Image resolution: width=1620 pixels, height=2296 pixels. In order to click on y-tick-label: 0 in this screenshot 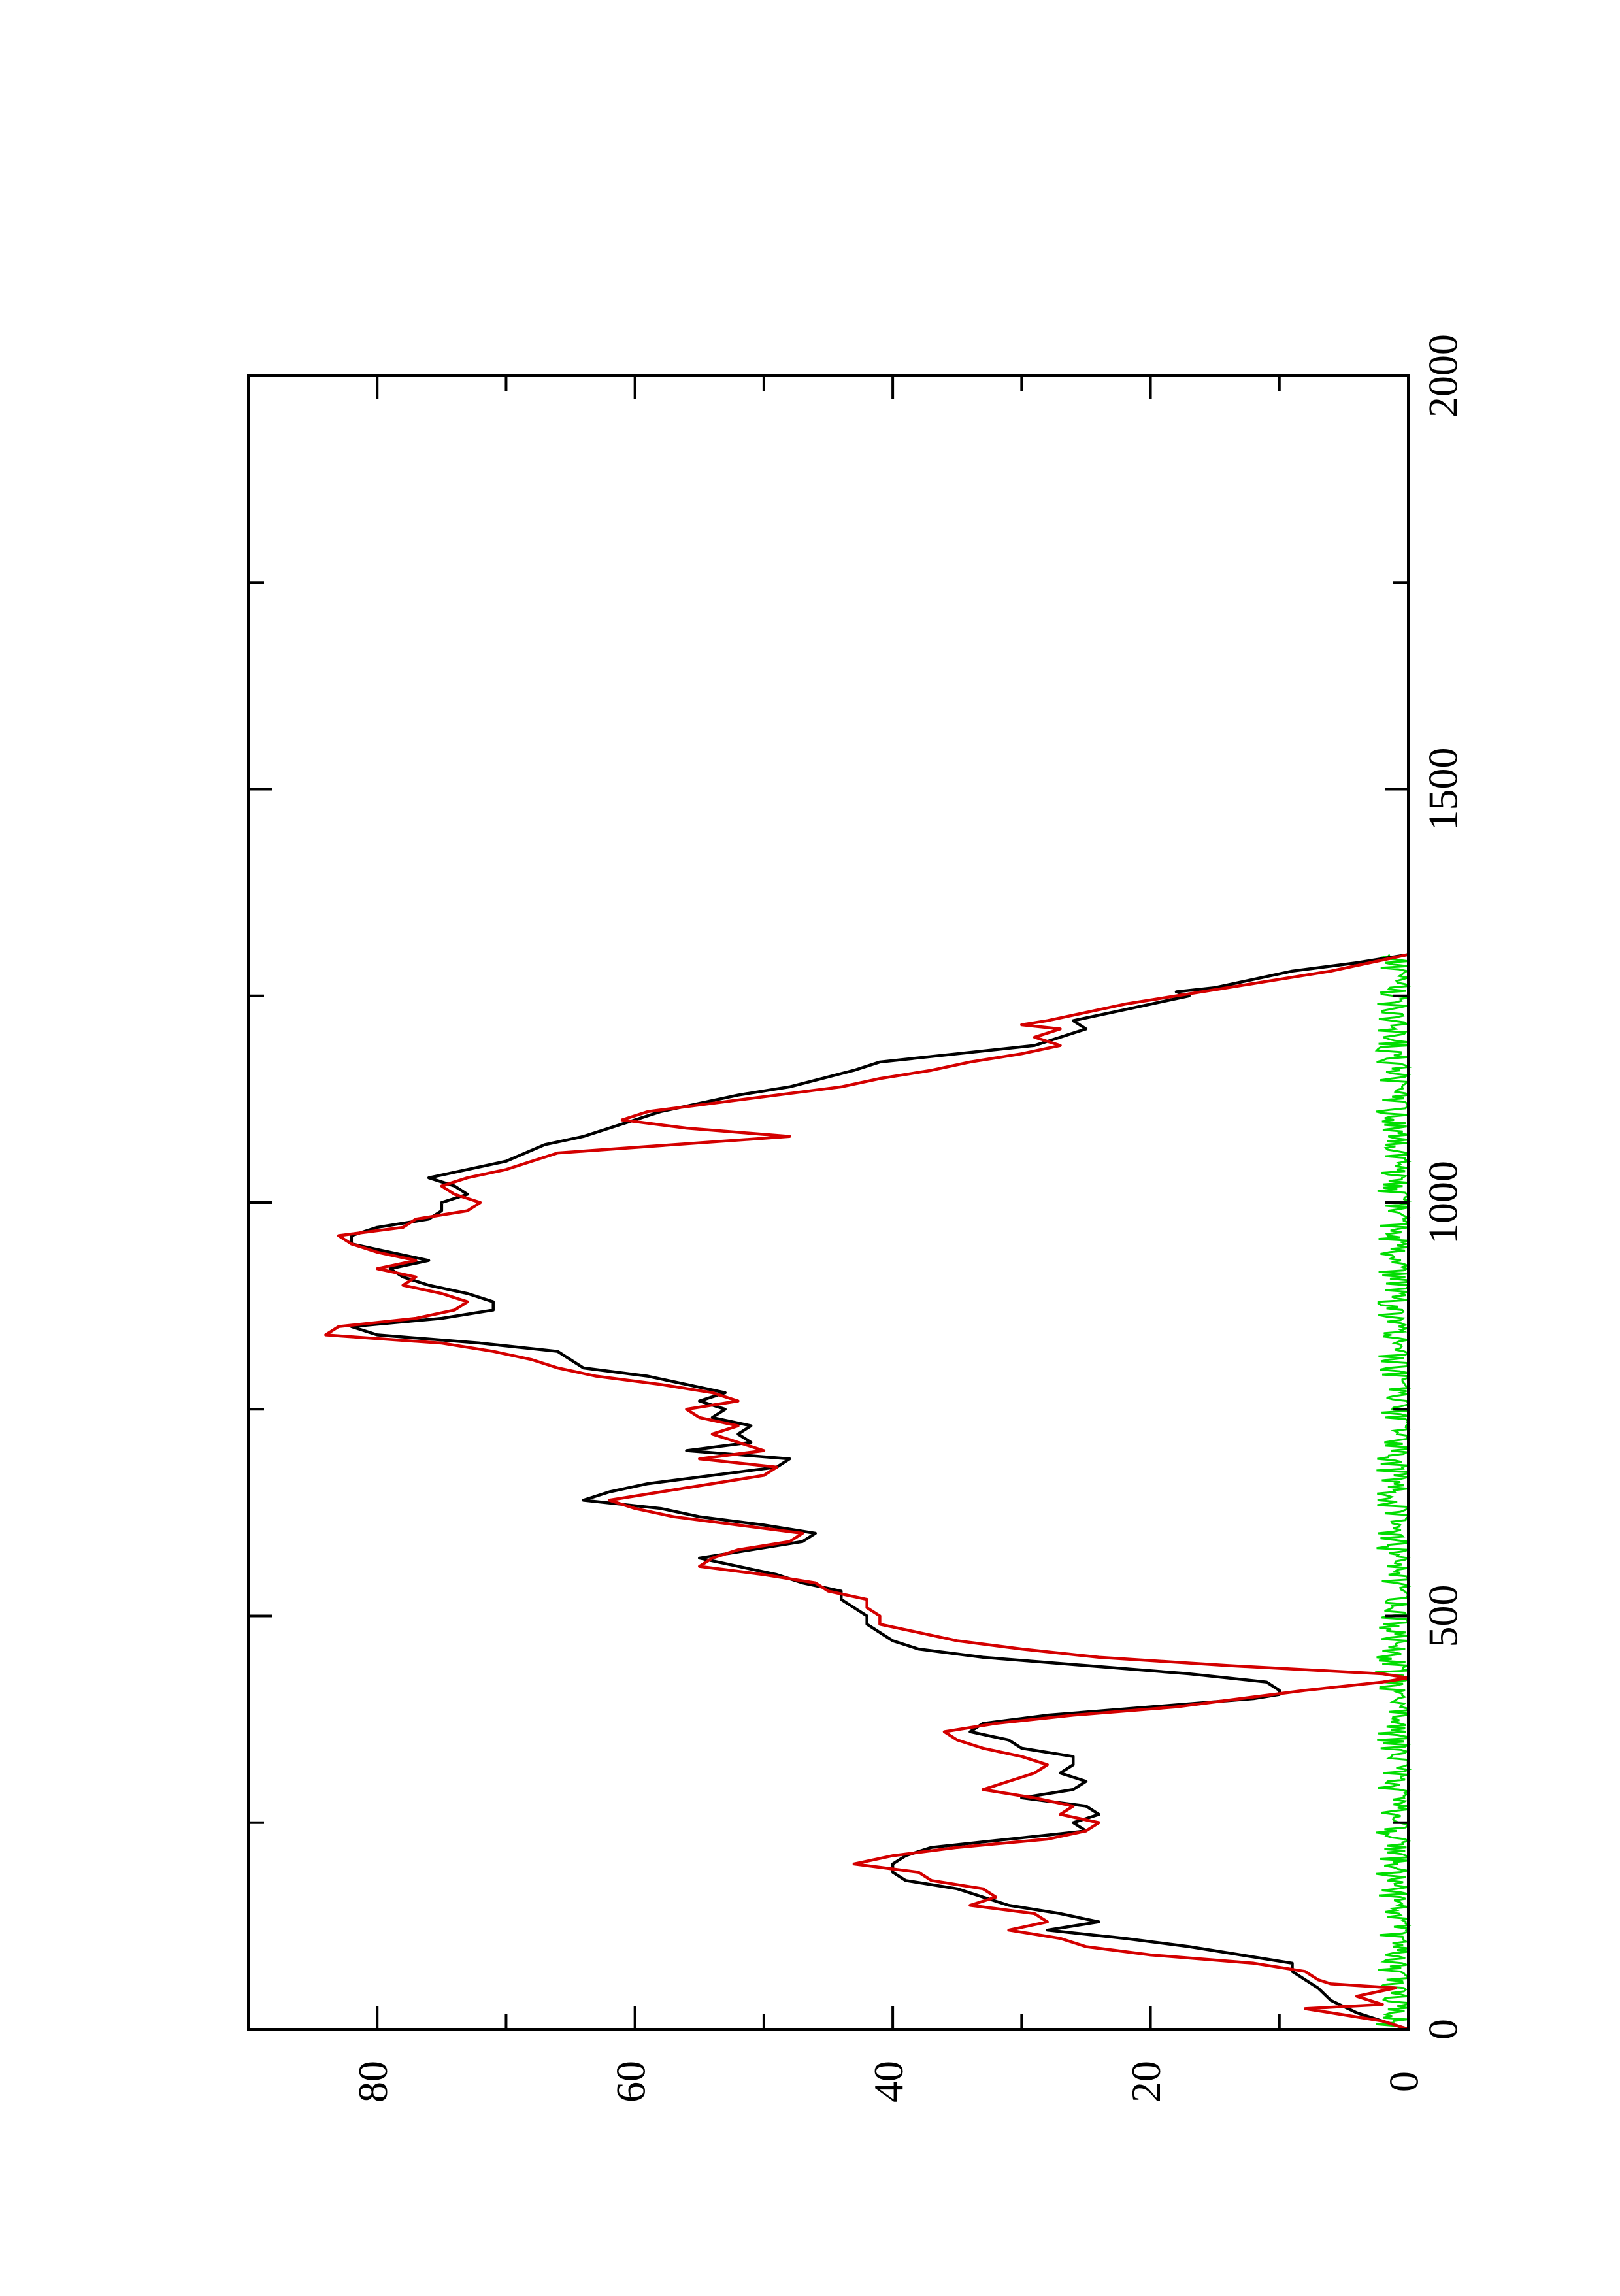, I will do `click(1404, 2081)`.